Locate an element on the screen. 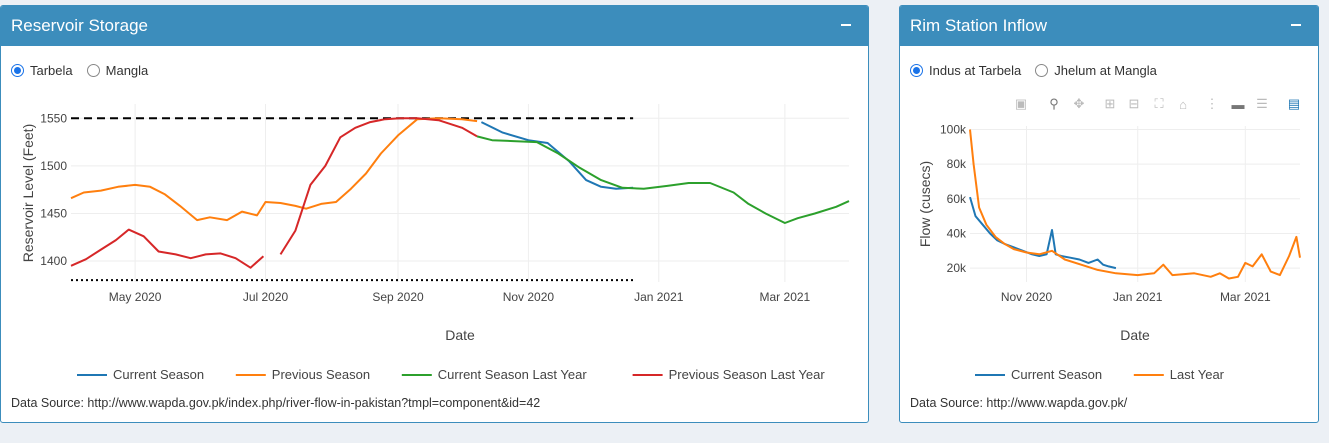  rim-box-title: Rim Station Inflow is located at coordinates (978, 25).